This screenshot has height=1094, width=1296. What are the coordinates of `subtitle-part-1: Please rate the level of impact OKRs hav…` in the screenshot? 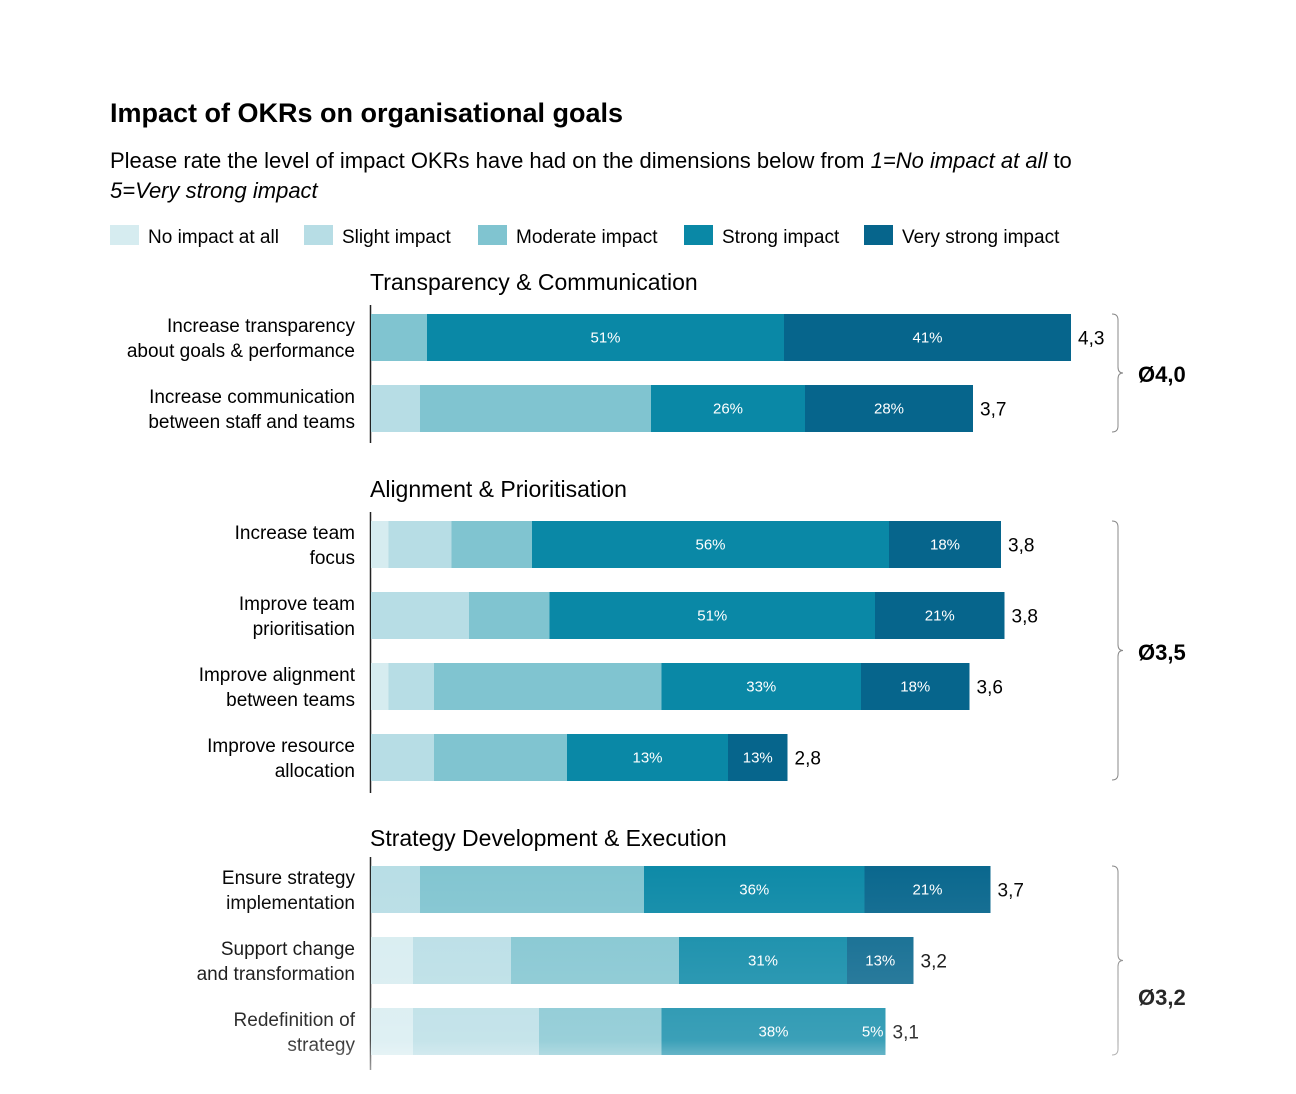 It's located at (490, 160).